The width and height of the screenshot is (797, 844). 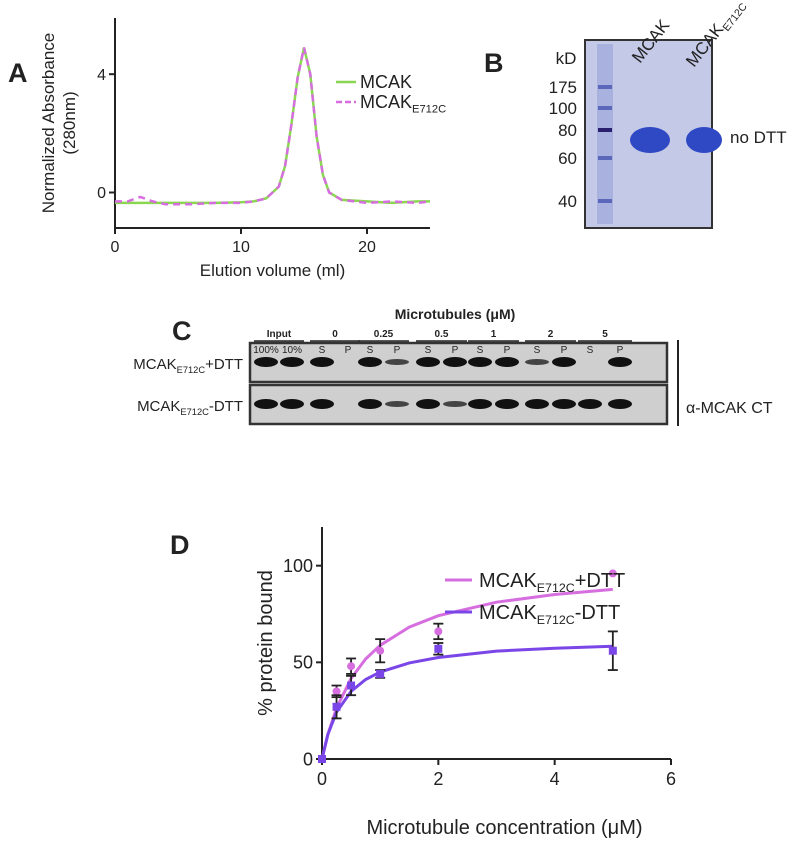 What do you see at coordinates (605, 334) in the screenshot?
I see `group-label: 5` at bounding box center [605, 334].